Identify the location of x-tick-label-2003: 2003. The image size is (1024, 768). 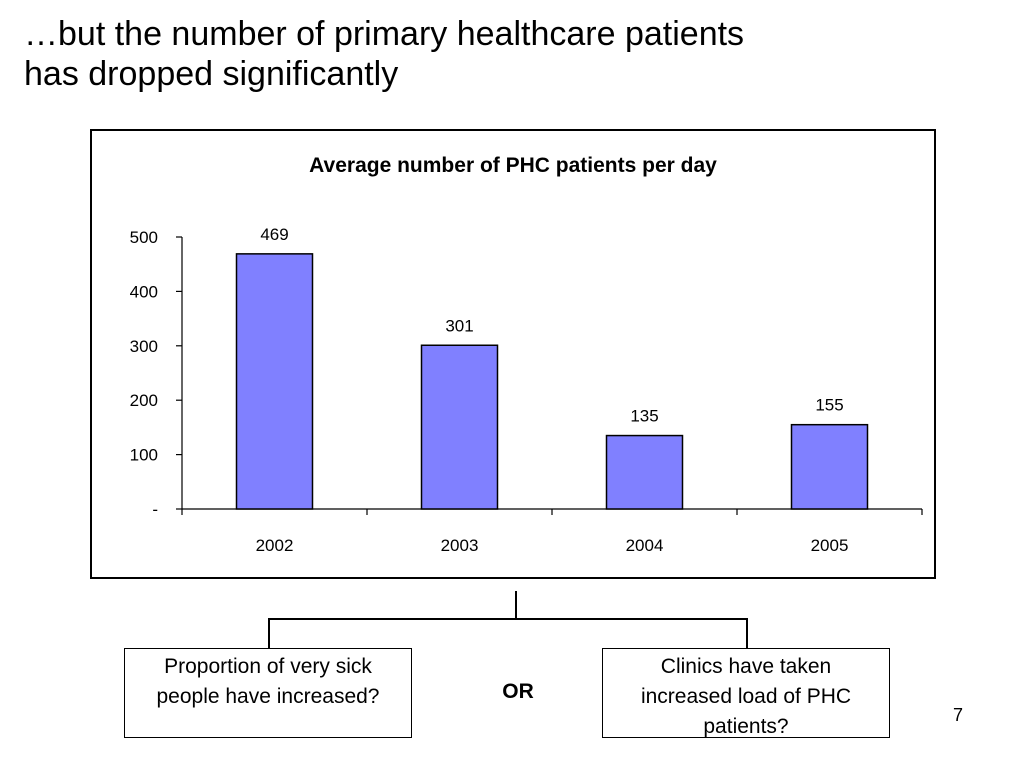
(460, 545).